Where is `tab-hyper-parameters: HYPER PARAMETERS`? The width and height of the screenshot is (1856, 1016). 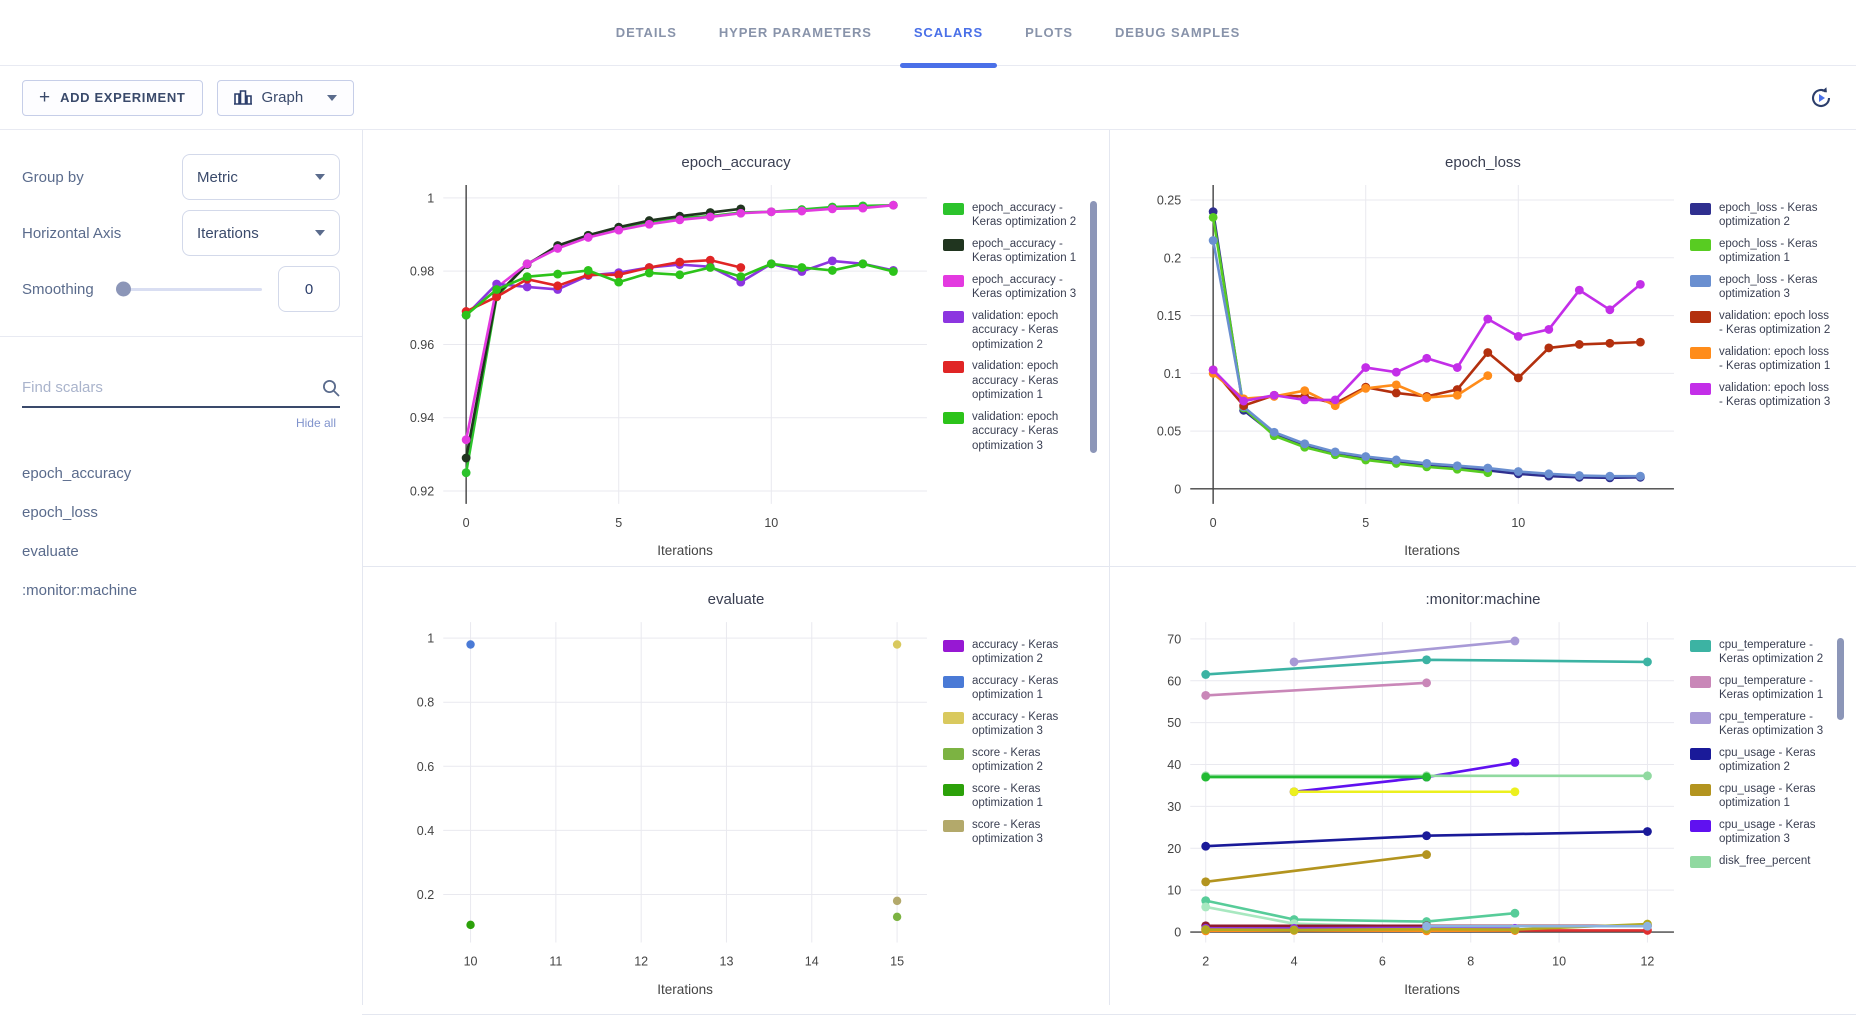 tab-hyper-parameters: HYPER PARAMETERS is located at coordinates (795, 32).